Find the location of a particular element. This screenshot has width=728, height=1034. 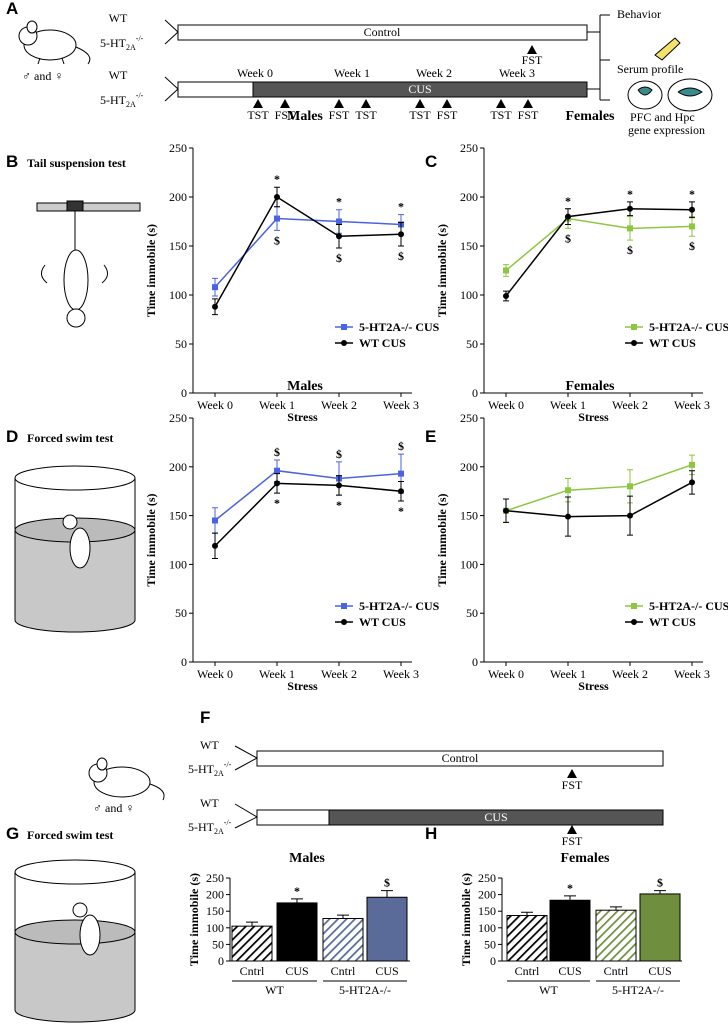

x-tick-label: Week 2 is located at coordinates (339, 405).